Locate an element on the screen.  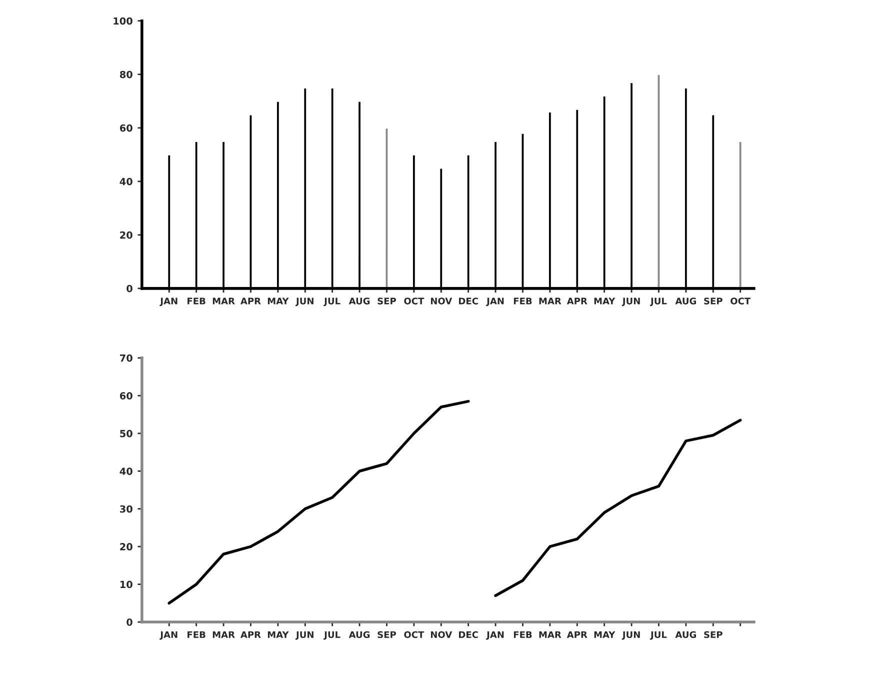
y-tick-label: 80 is located at coordinates (126, 74).